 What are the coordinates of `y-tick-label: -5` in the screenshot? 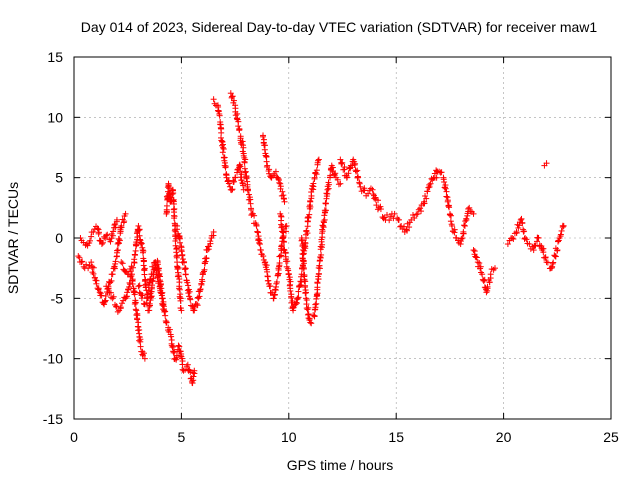 It's located at (57, 298).